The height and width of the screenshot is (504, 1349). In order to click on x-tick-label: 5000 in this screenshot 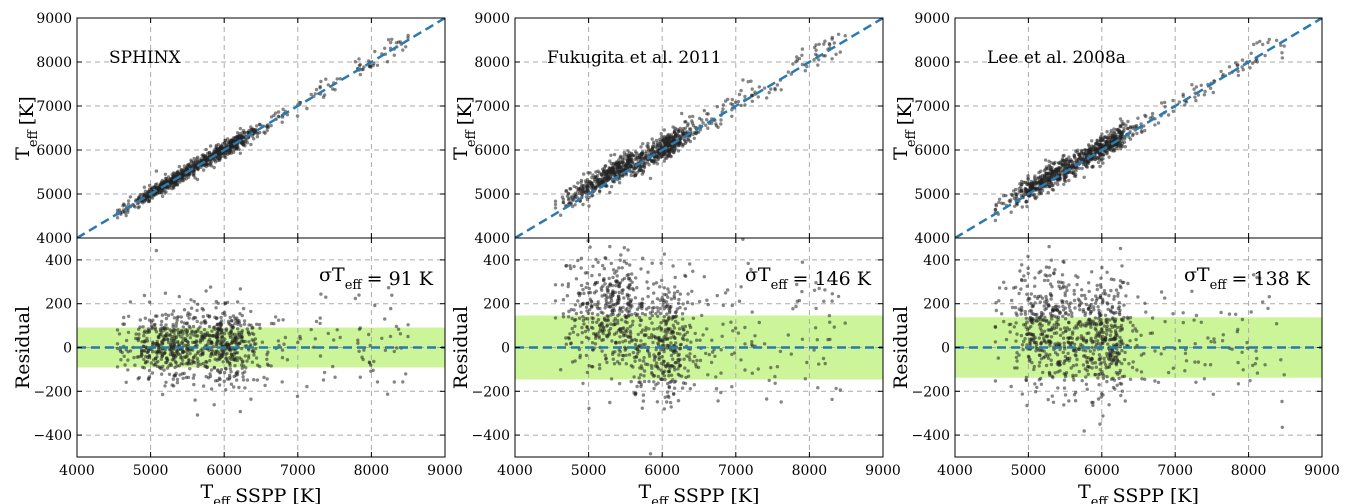, I will do `click(151, 471)`.